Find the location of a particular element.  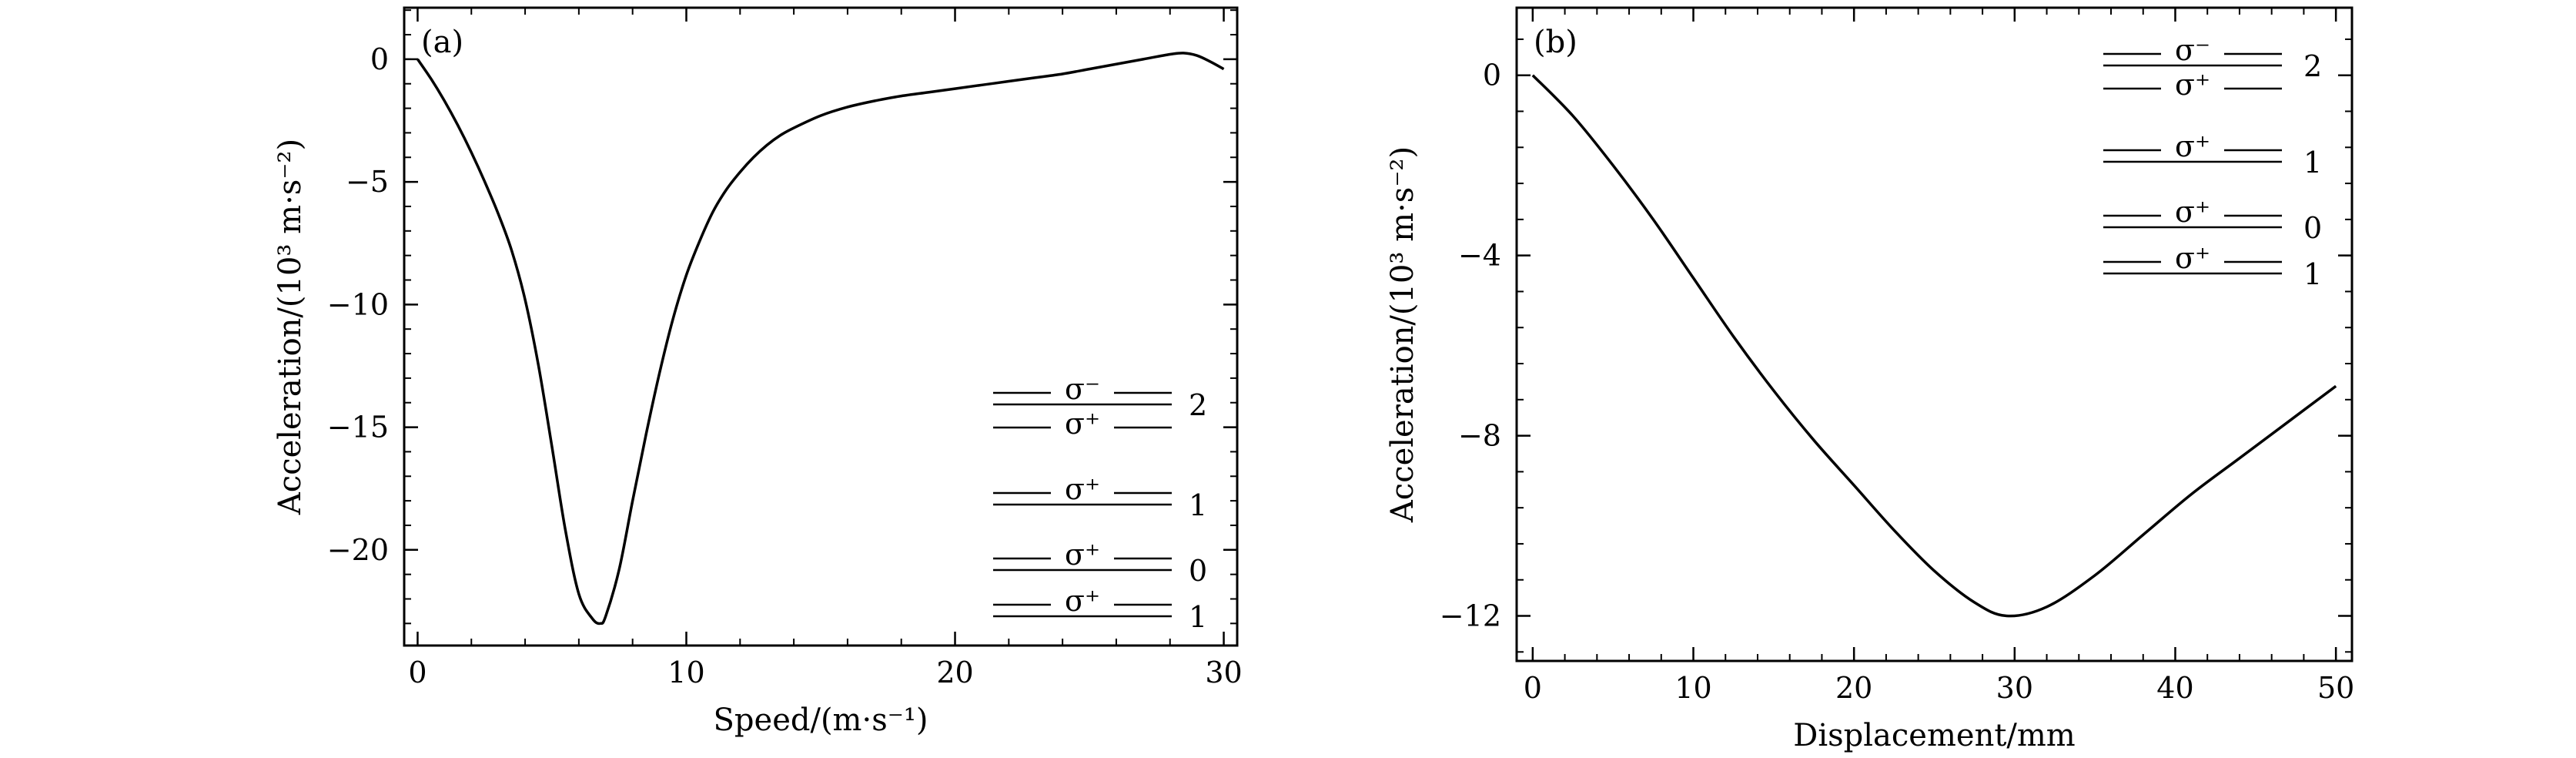

y-tick-label: −15 is located at coordinates (358, 428).